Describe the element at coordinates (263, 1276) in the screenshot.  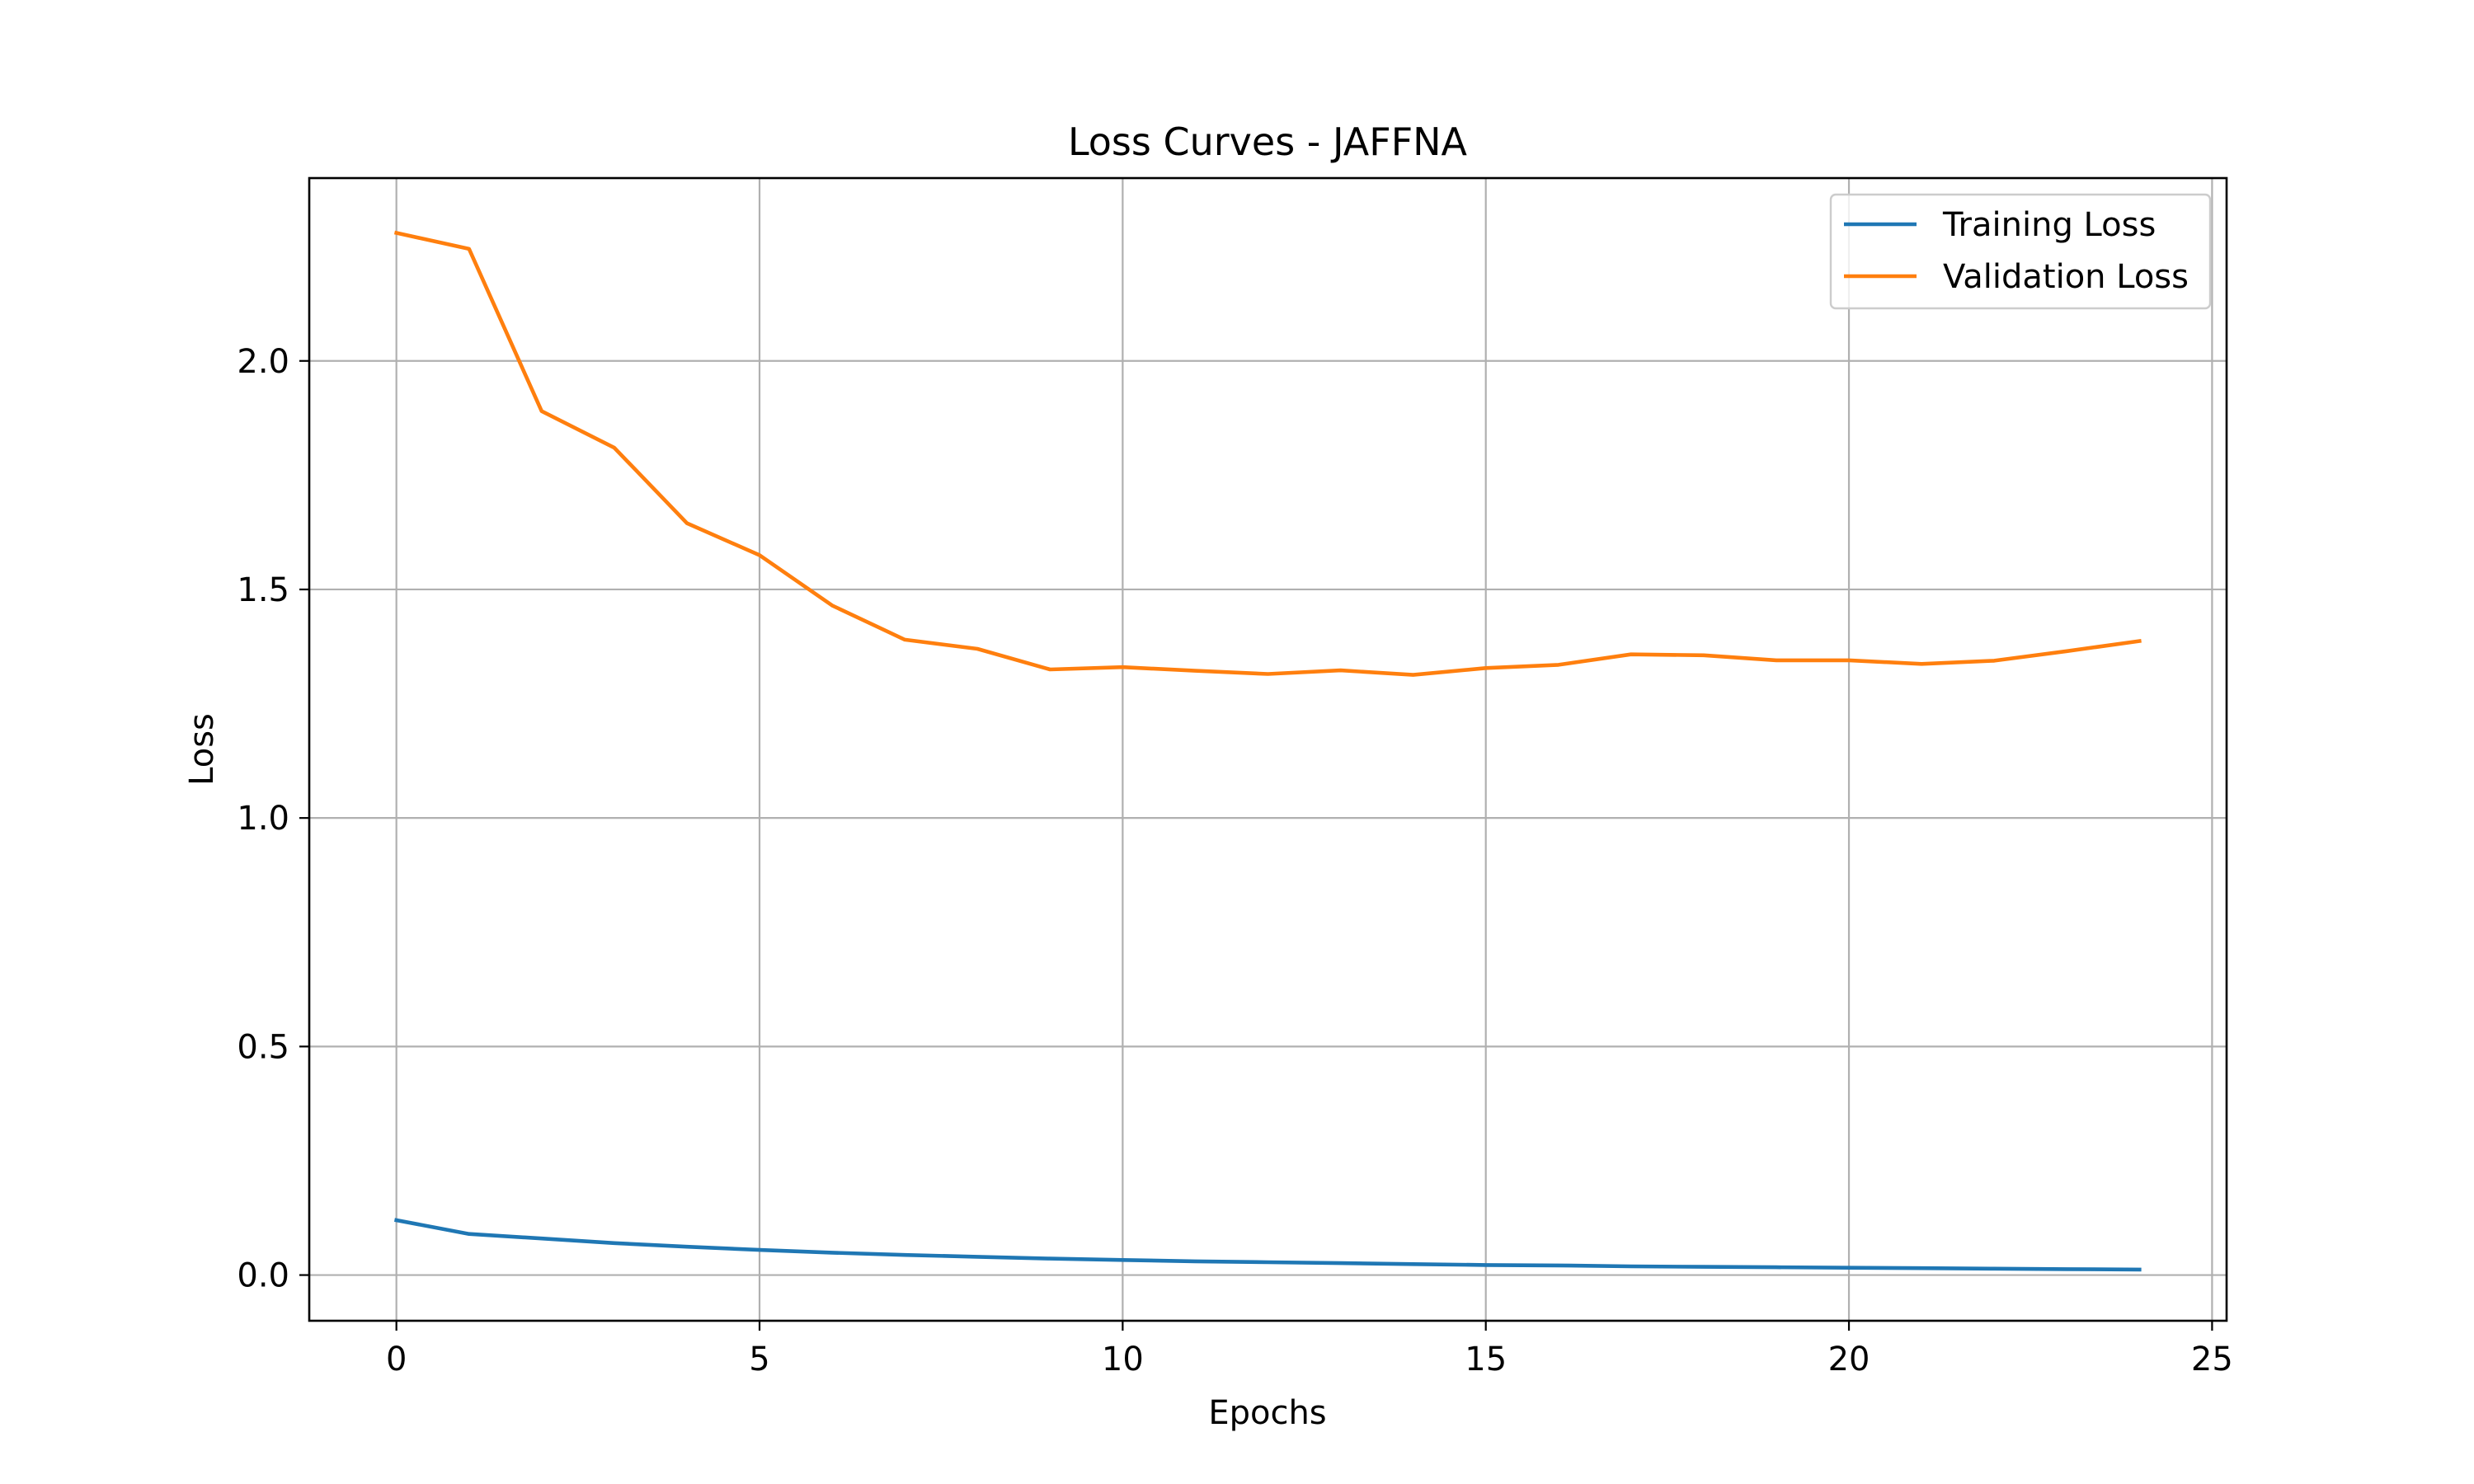
I see `y-tick-label: 0.0` at that location.